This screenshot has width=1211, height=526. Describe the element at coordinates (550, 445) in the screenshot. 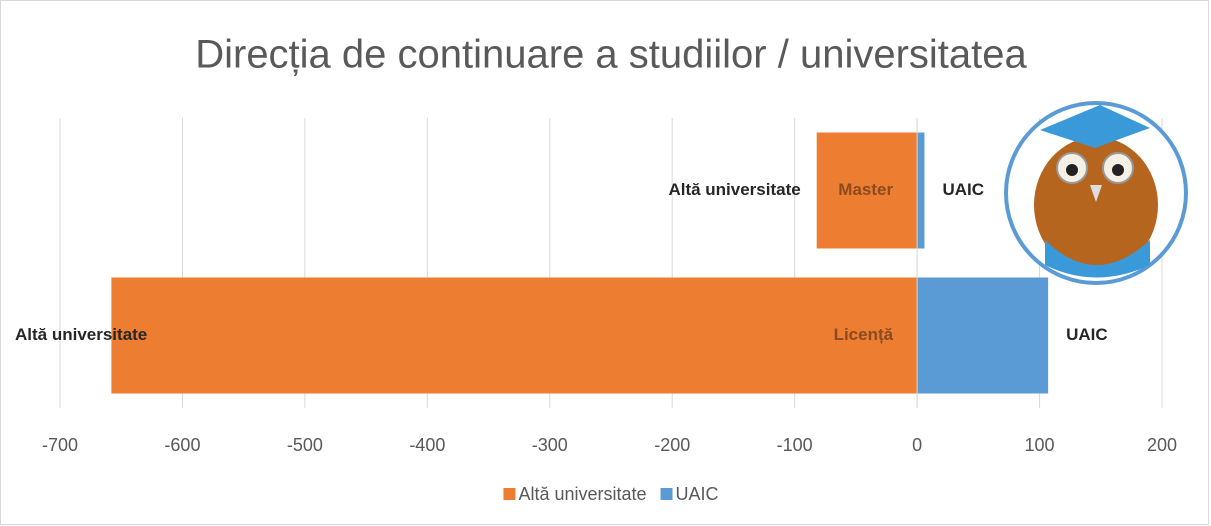

I see `x-tick-label: -300` at that location.